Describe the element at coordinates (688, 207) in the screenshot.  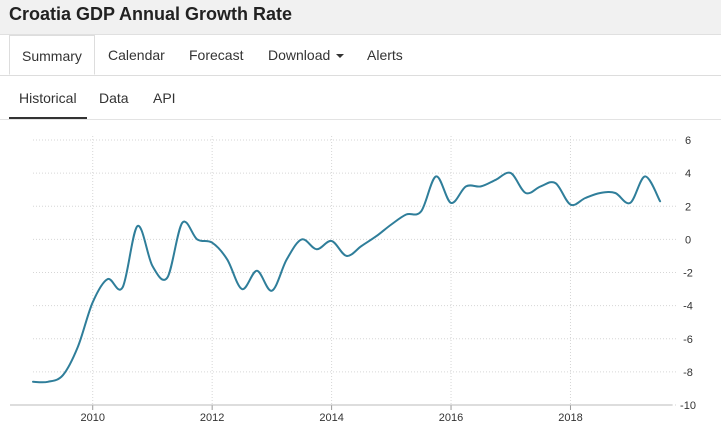
I see `y-tick-label: 2` at that location.